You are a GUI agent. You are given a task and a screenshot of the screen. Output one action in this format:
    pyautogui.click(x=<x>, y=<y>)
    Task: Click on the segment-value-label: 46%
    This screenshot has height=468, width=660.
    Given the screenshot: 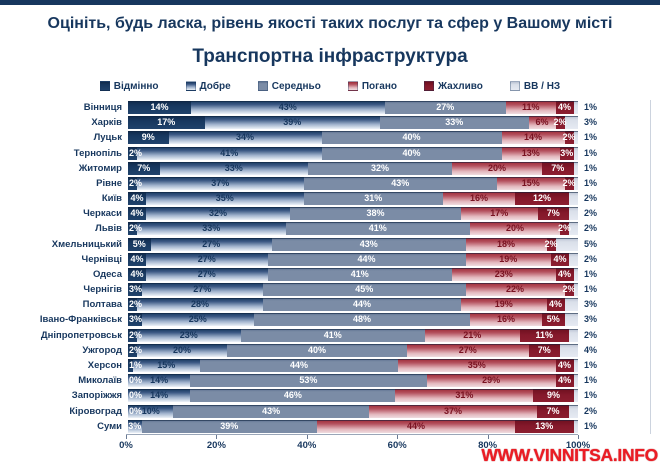 What is the action you would take?
    pyautogui.click(x=292, y=395)
    